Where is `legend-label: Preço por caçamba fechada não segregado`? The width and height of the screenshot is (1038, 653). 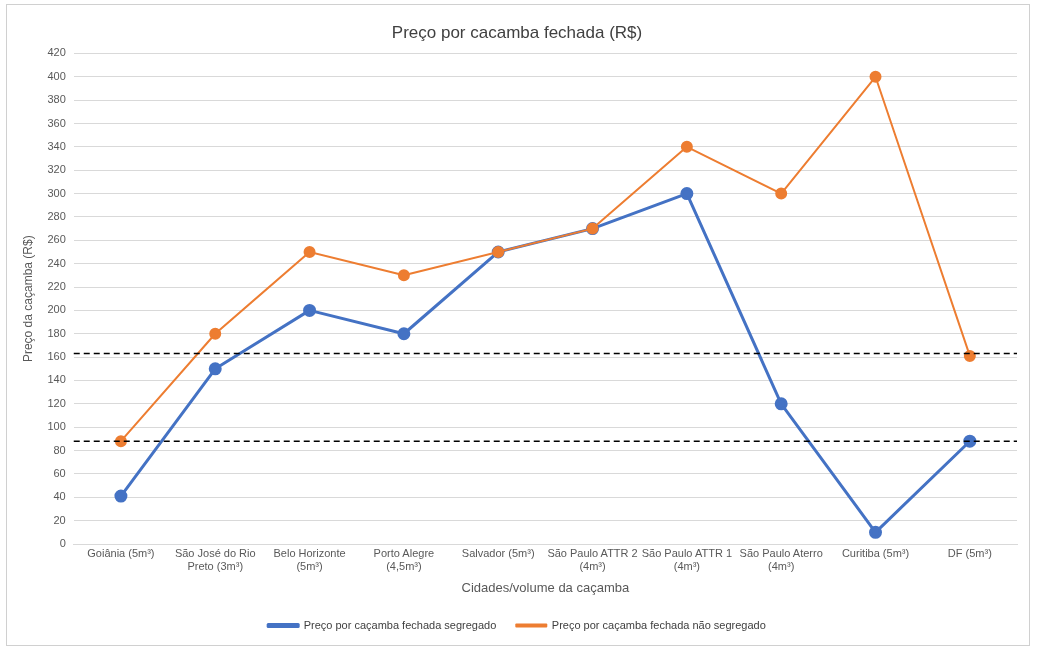
legend-label: Preço por caçamba fechada não segregado is located at coordinates (658, 624).